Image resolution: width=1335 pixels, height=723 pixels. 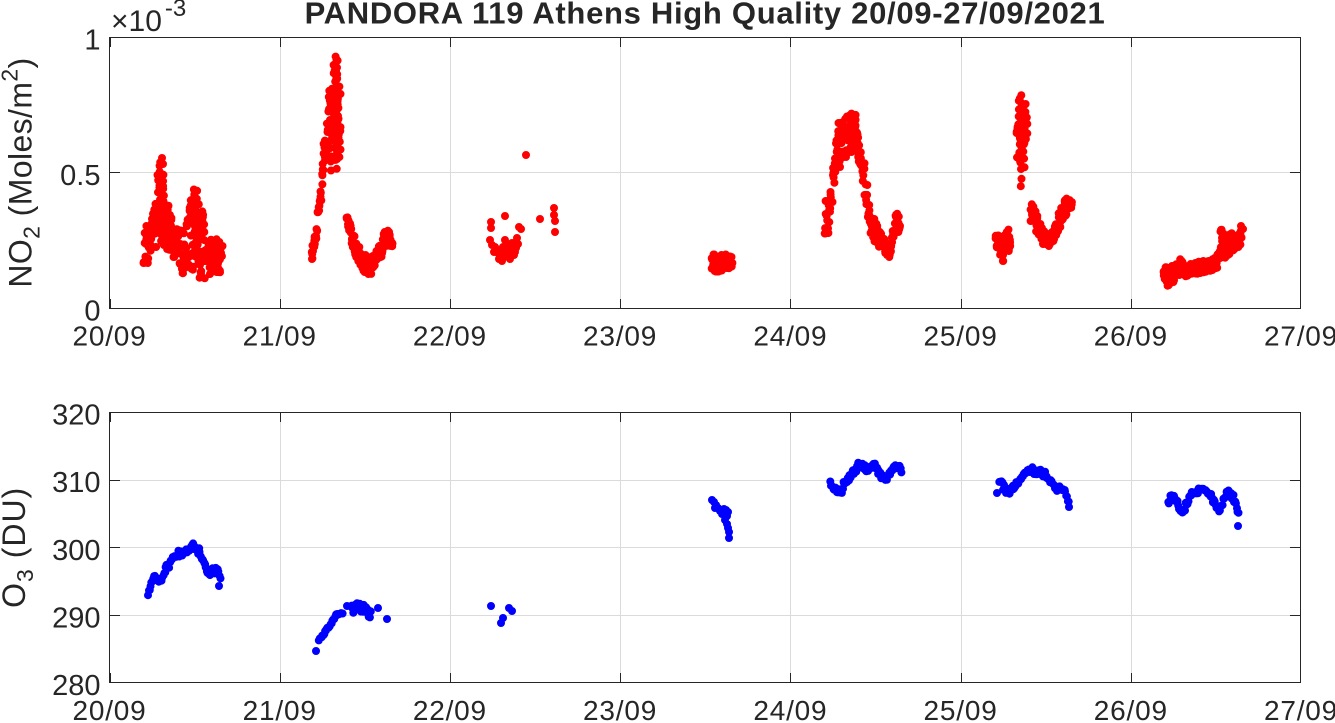 I want to click on svg-text: O3 (DU), so click(x=19, y=547).